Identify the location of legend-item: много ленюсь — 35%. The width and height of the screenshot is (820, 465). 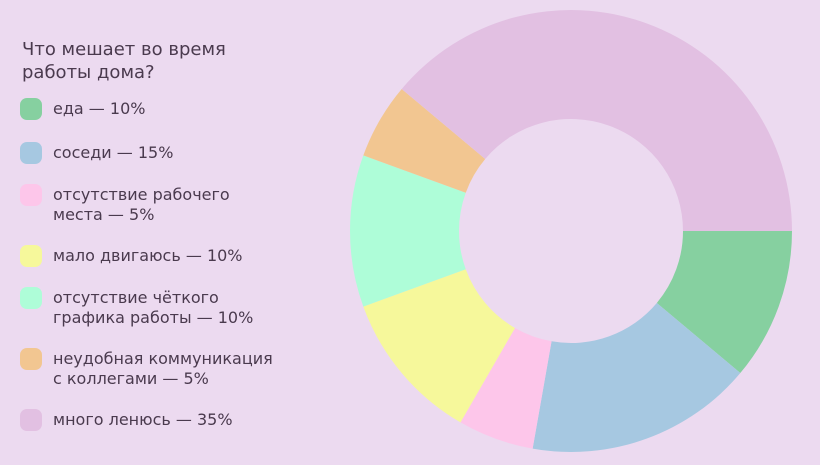
(170, 420).